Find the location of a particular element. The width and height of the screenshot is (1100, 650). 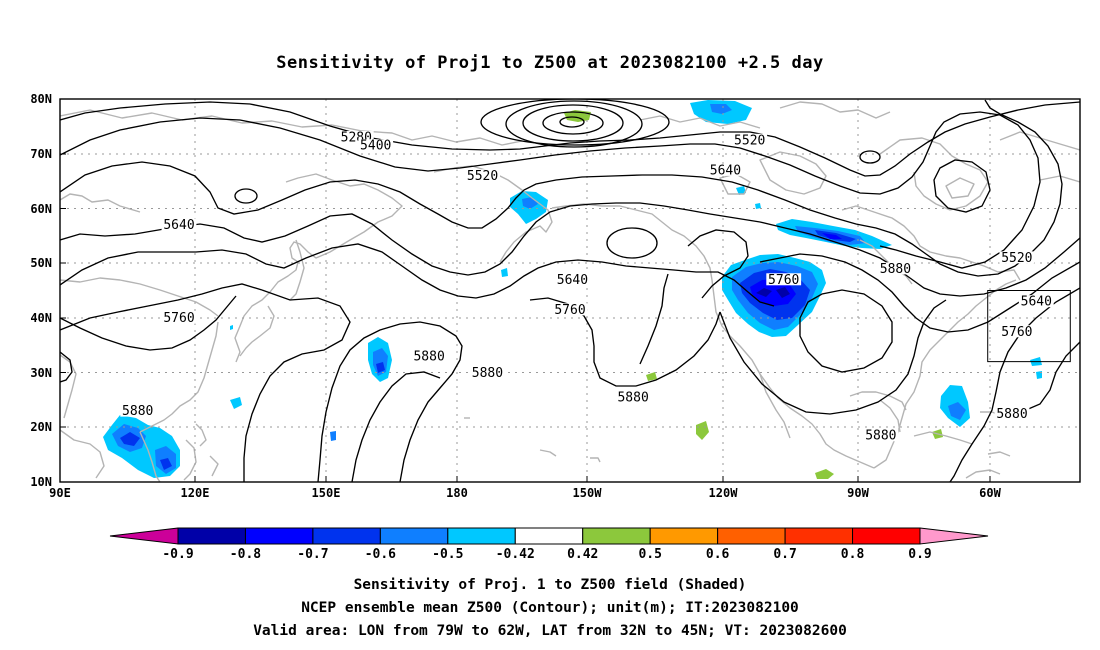

contour-5760-west is located at coordinates (148, 323).